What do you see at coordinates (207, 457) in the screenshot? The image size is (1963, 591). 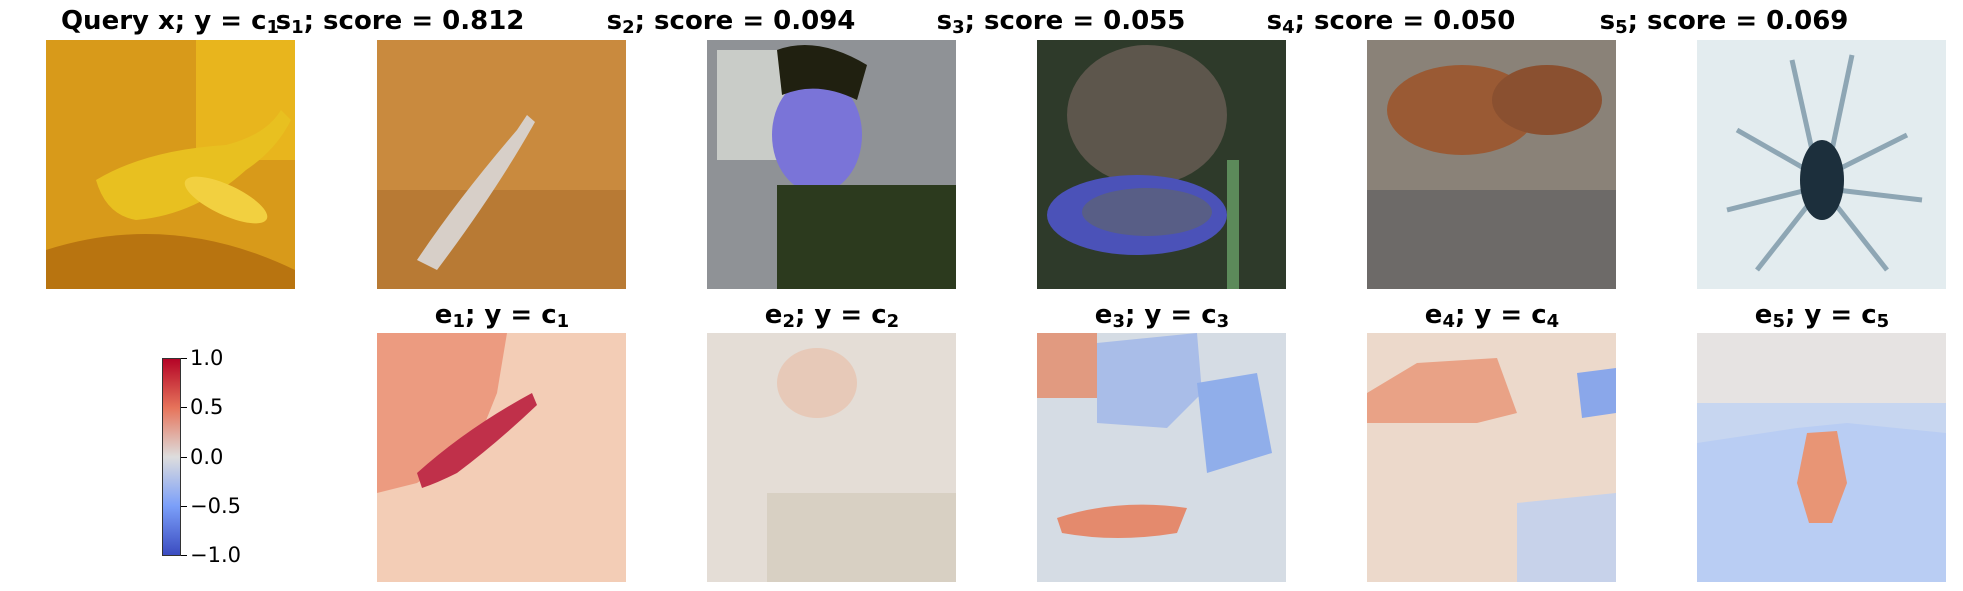 I see `colorbar-tick-label: 0.0` at bounding box center [207, 457].